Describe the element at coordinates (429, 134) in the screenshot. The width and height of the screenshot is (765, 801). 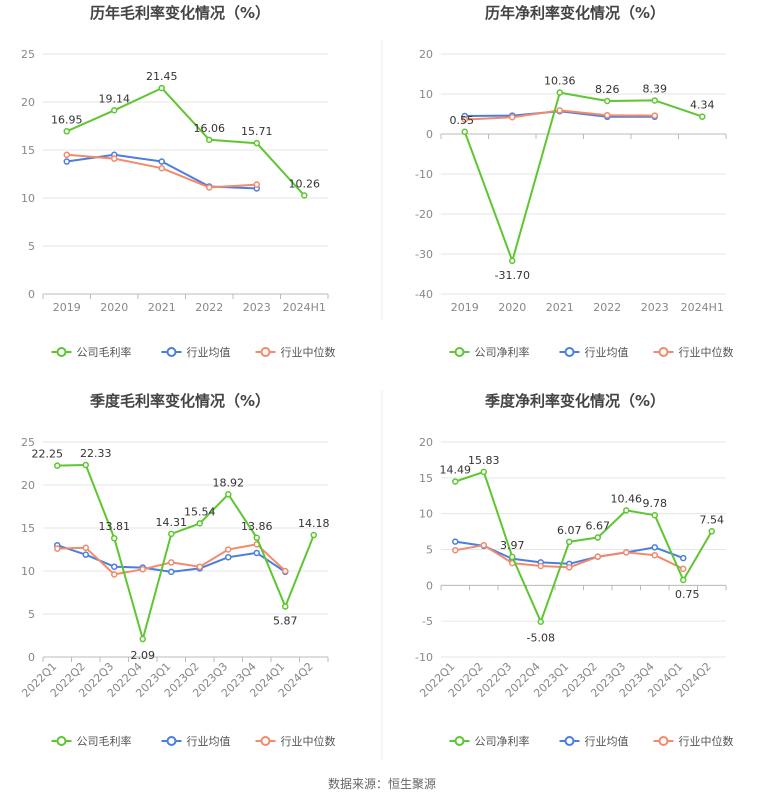
I see `annual-net-y-tick-label: 0` at that location.